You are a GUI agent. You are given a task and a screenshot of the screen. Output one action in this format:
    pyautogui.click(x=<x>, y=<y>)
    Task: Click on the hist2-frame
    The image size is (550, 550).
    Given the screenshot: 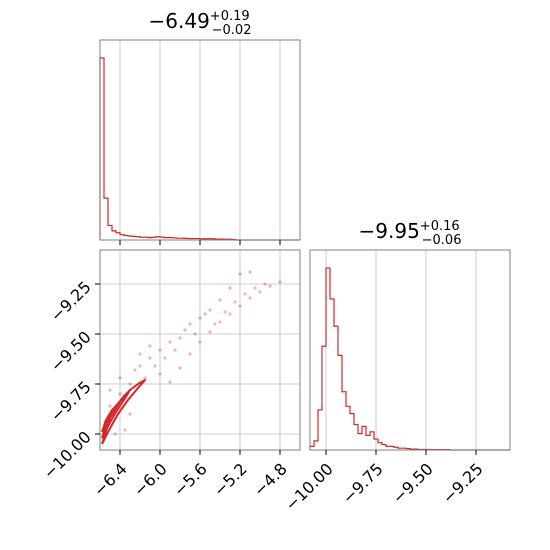 What is the action you would take?
    pyautogui.click(x=410, y=350)
    